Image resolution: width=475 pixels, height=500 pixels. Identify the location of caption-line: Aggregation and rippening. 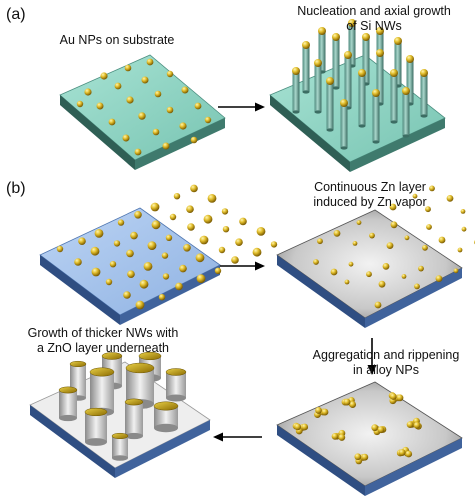
(386, 355).